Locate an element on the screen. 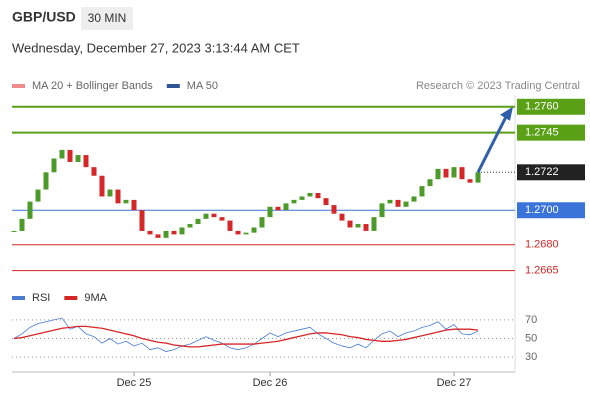  level-label: 1.2700 is located at coordinates (542, 210).